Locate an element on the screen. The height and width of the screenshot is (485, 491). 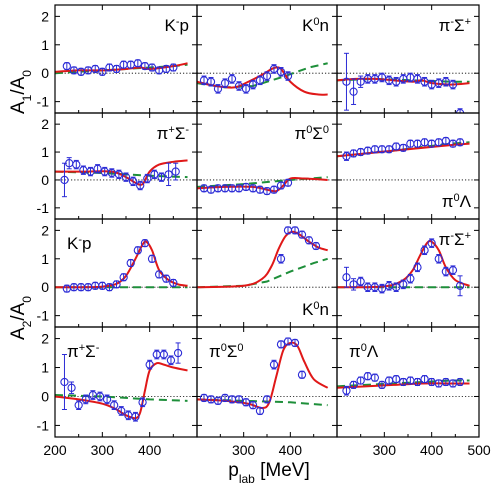
panel-0-0: -1 0 1 2 K-p is located at coordinates (117, 59).